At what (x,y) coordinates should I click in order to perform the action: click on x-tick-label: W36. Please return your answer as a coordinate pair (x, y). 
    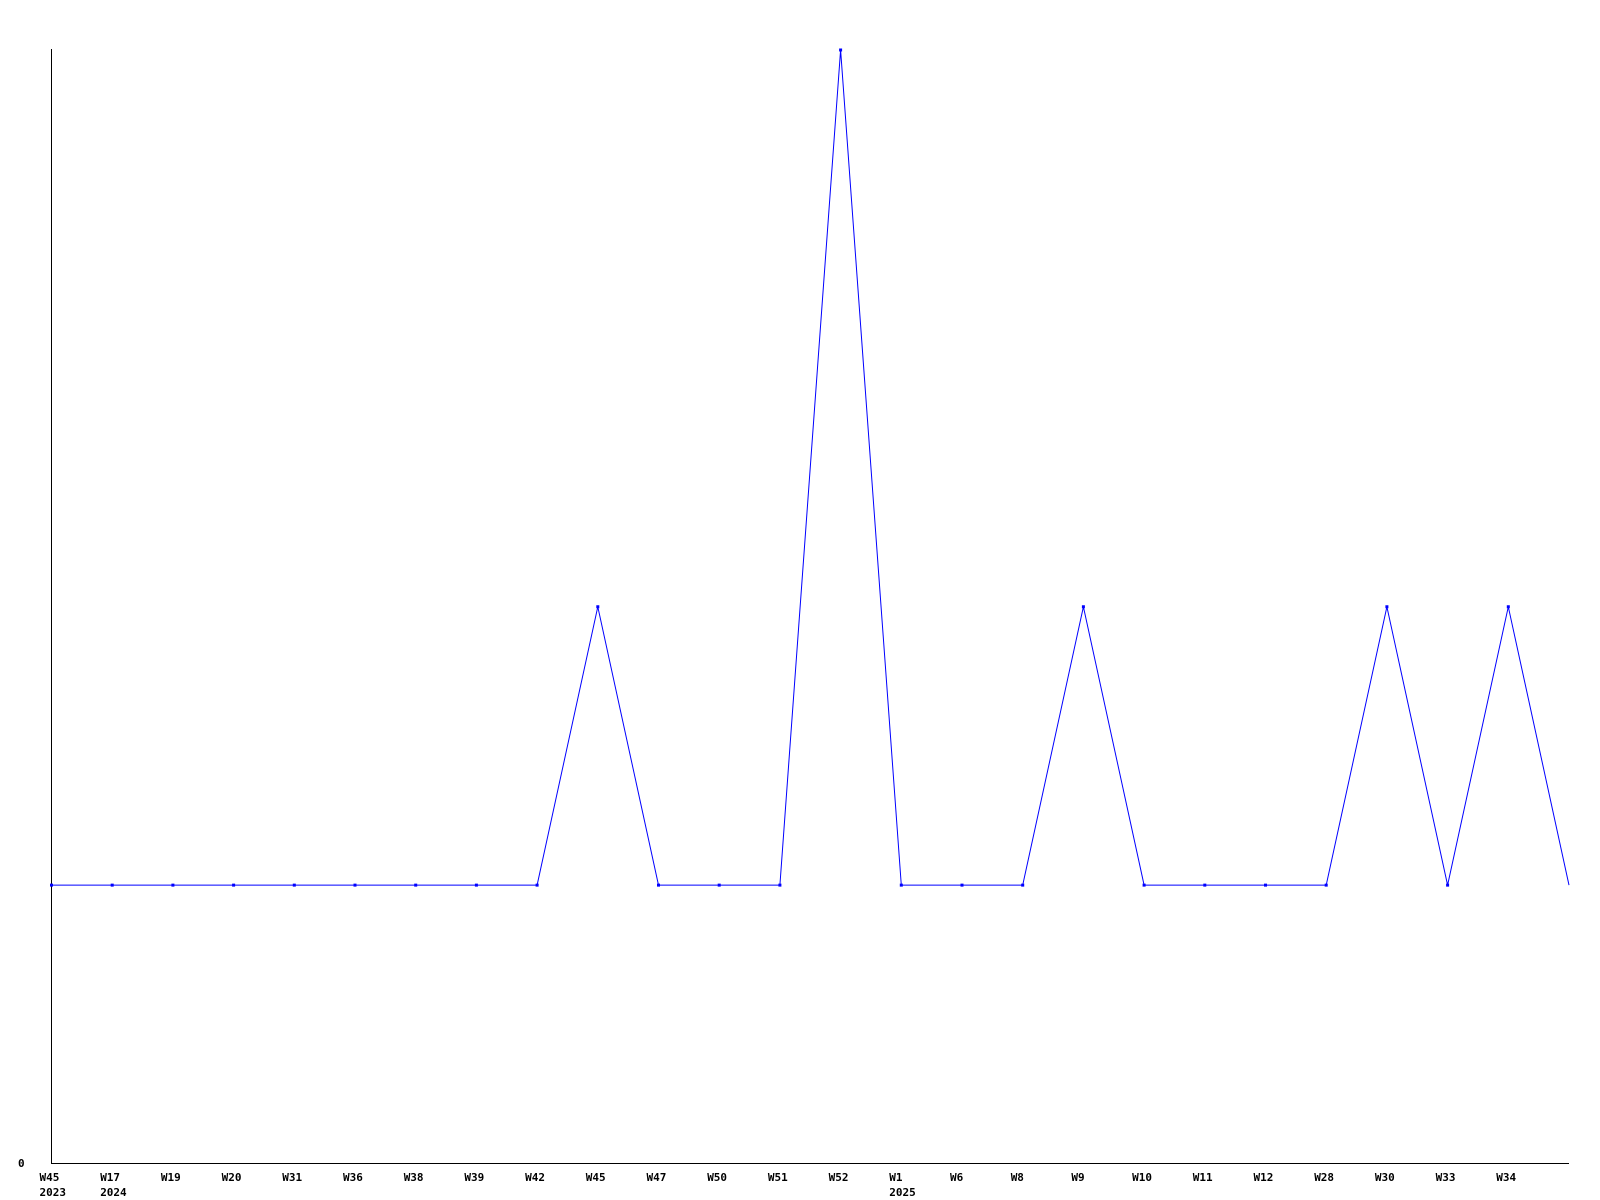
    Looking at the image, I should click on (353, 1177).